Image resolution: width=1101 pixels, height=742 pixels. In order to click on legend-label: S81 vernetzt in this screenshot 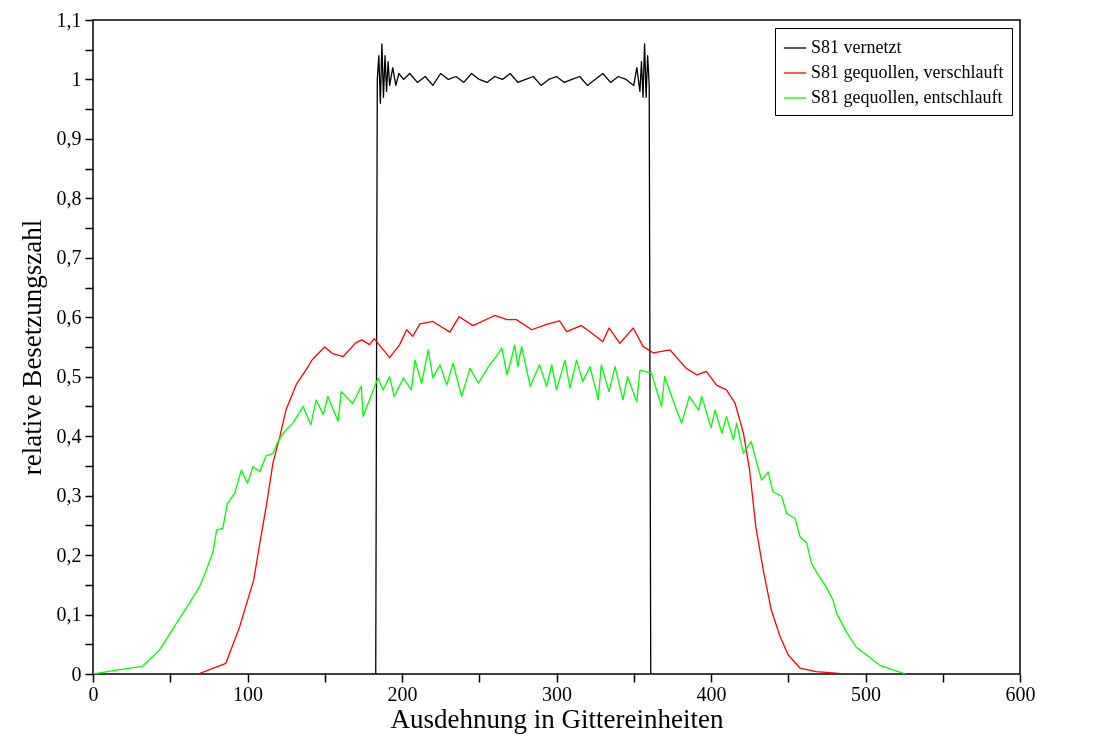, I will do `click(856, 47)`.